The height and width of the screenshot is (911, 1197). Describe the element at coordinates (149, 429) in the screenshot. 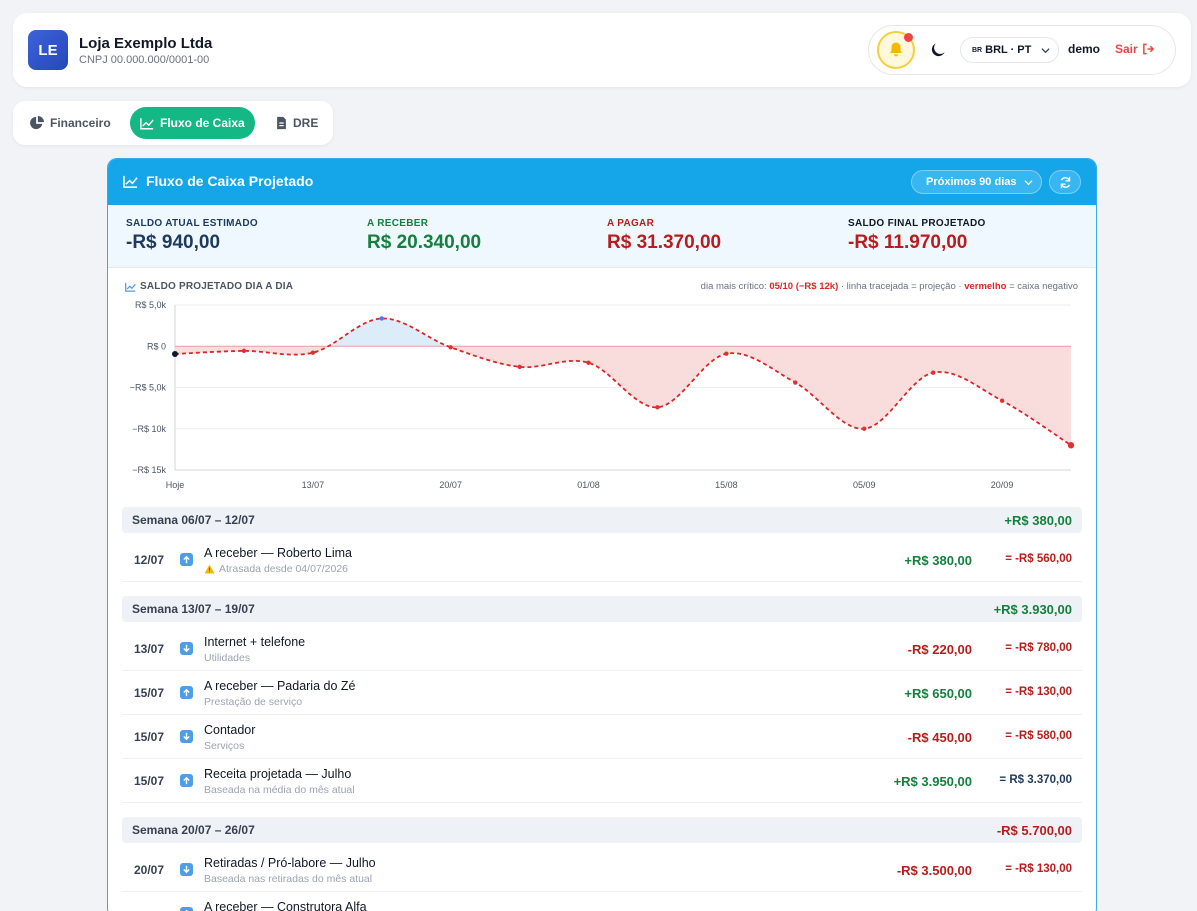

I see `y-tick-label: −R$ 10k` at that location.